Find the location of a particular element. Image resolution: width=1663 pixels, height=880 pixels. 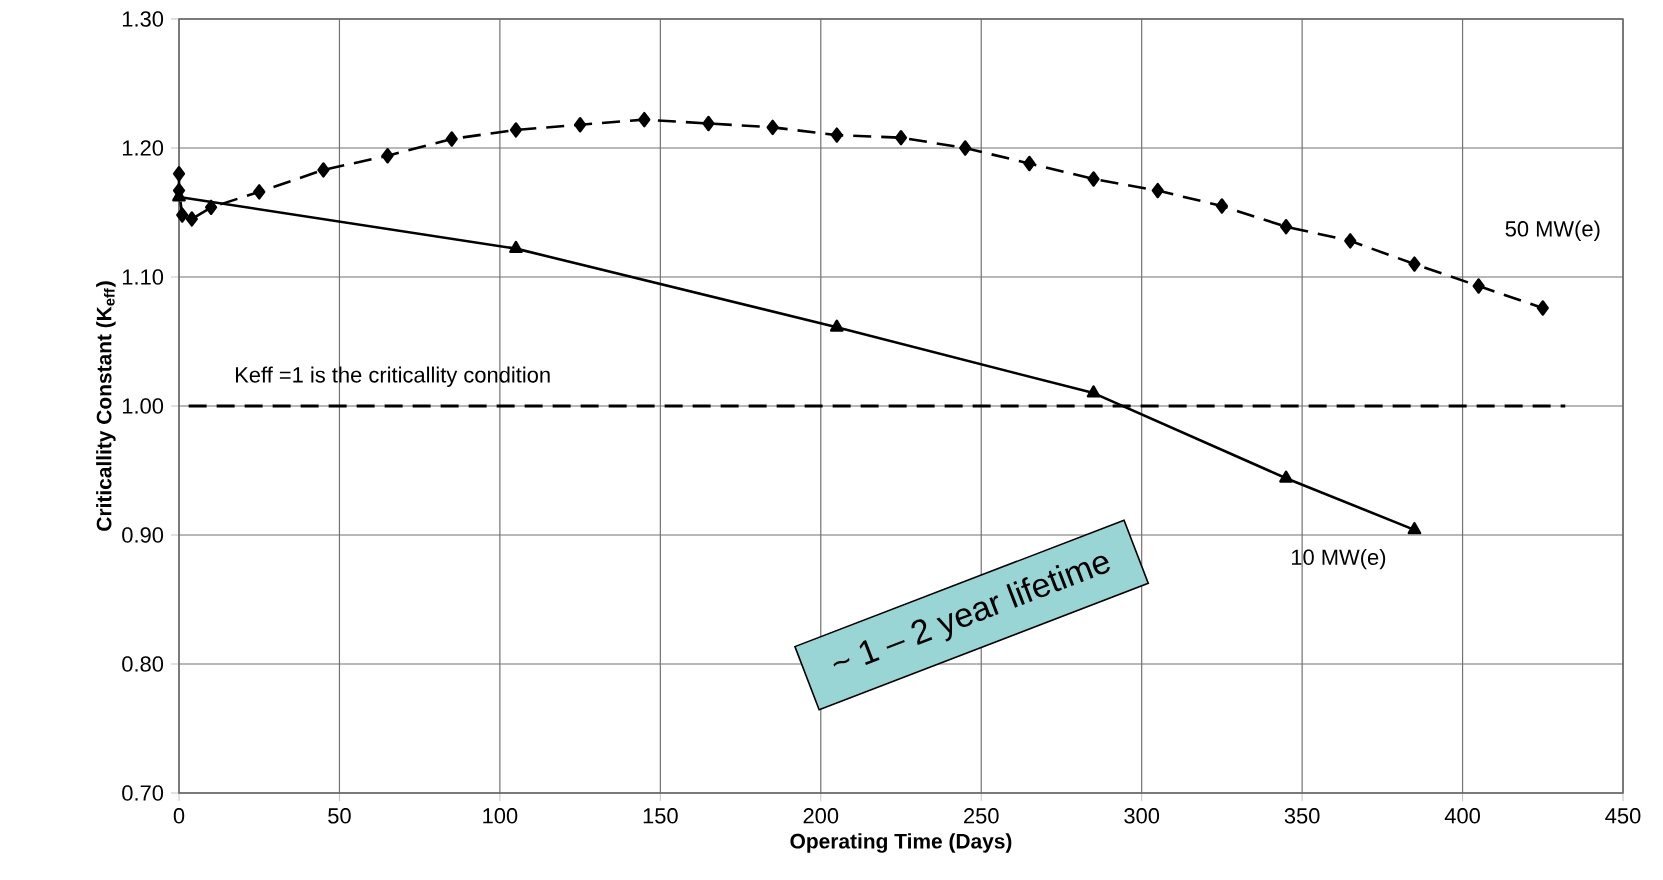

y-tick-label: 0.80 is located at coordinates (143, 664).